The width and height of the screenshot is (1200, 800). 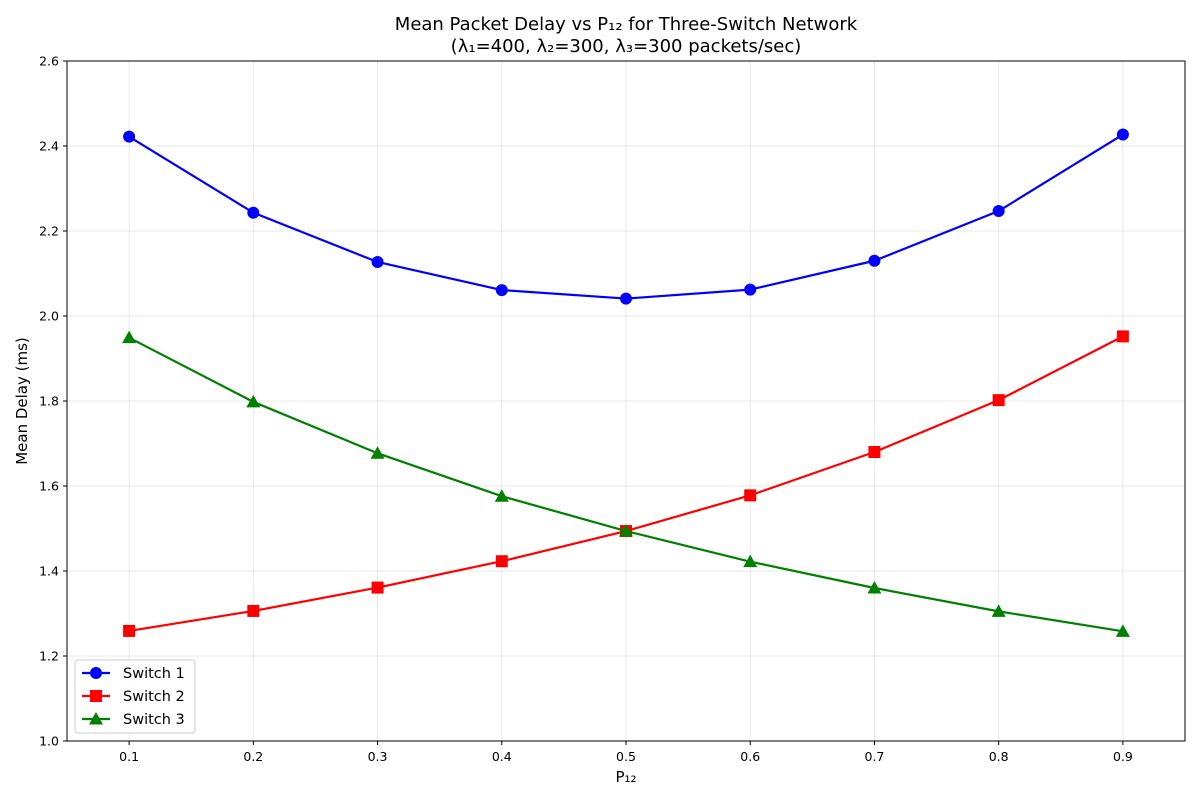 I want to click on y-tick-label: 2.2, so click(x=49, y=231).